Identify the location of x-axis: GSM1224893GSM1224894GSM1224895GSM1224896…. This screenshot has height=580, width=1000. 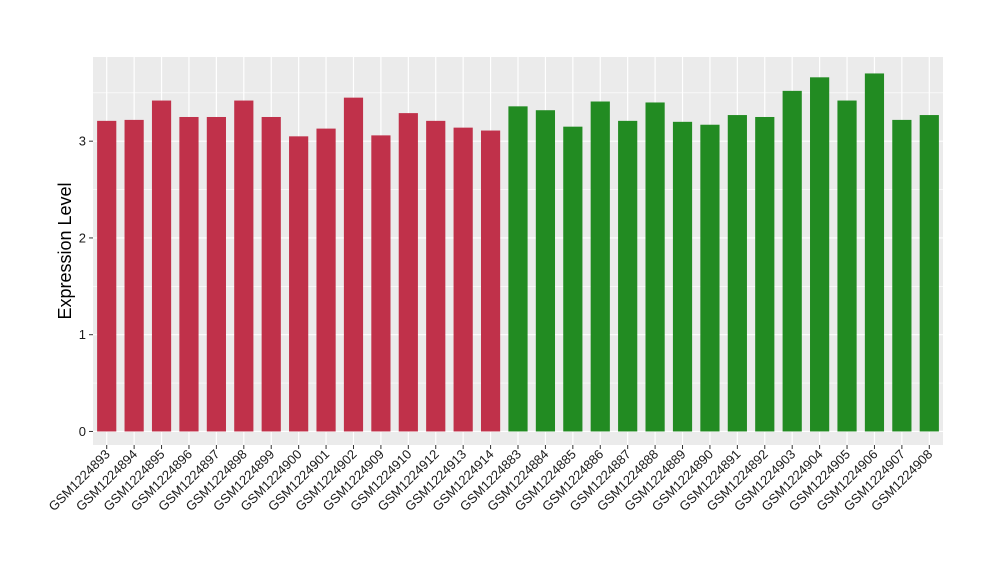
(490, 479).